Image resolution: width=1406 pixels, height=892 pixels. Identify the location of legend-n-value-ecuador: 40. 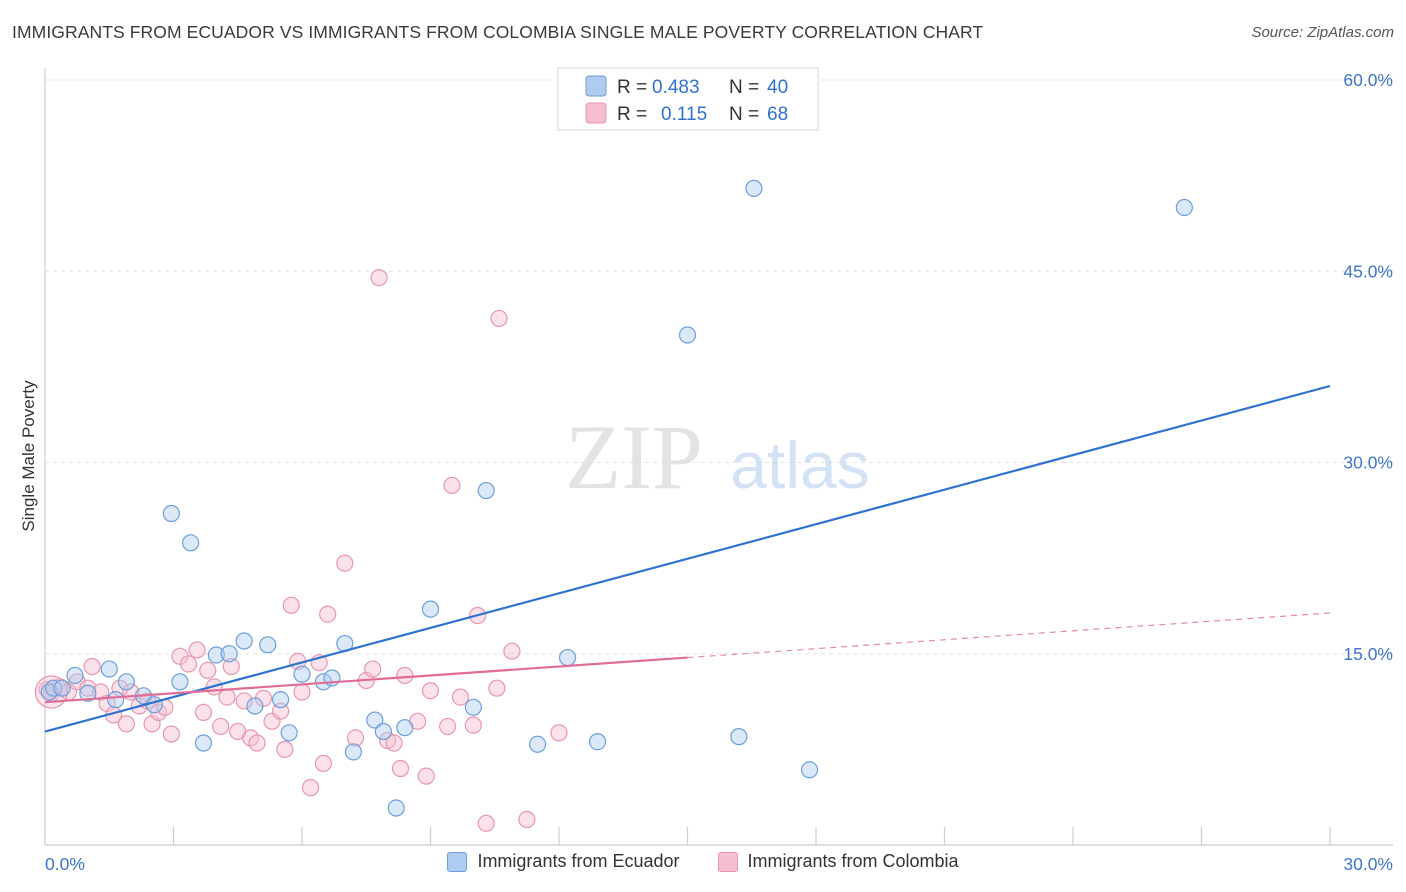
(777, 87).